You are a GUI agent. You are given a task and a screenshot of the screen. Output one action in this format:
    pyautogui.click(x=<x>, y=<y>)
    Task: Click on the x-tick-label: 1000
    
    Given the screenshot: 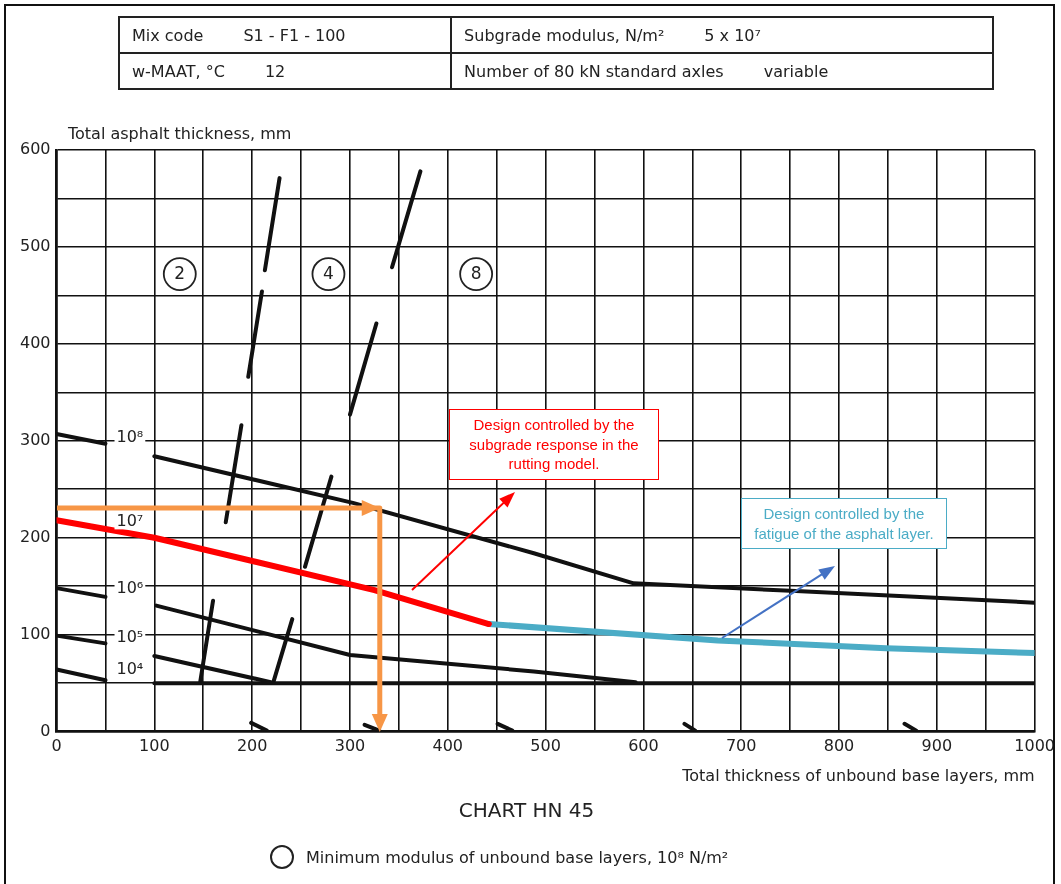 What is the action you would take?
    pyautogui.click(x=1034, y=746)
    